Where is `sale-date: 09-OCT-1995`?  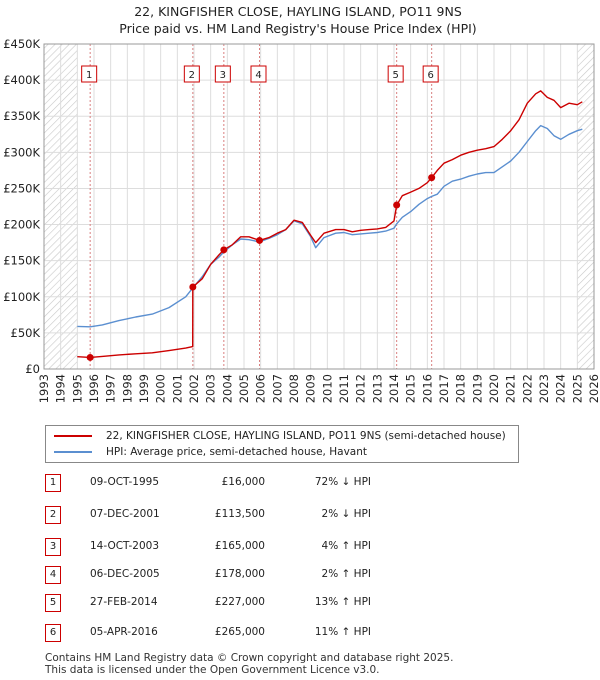
sale-date: 09-OCT-1995 is located at coordinates (124, 482).